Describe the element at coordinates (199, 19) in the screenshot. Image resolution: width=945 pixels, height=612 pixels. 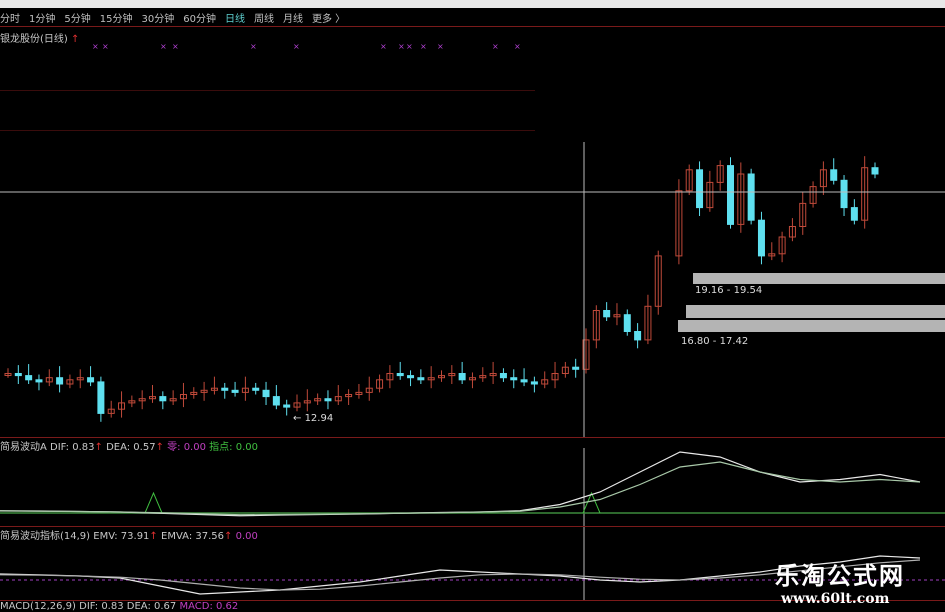
I see `period-tab: 60分钟` at that location.